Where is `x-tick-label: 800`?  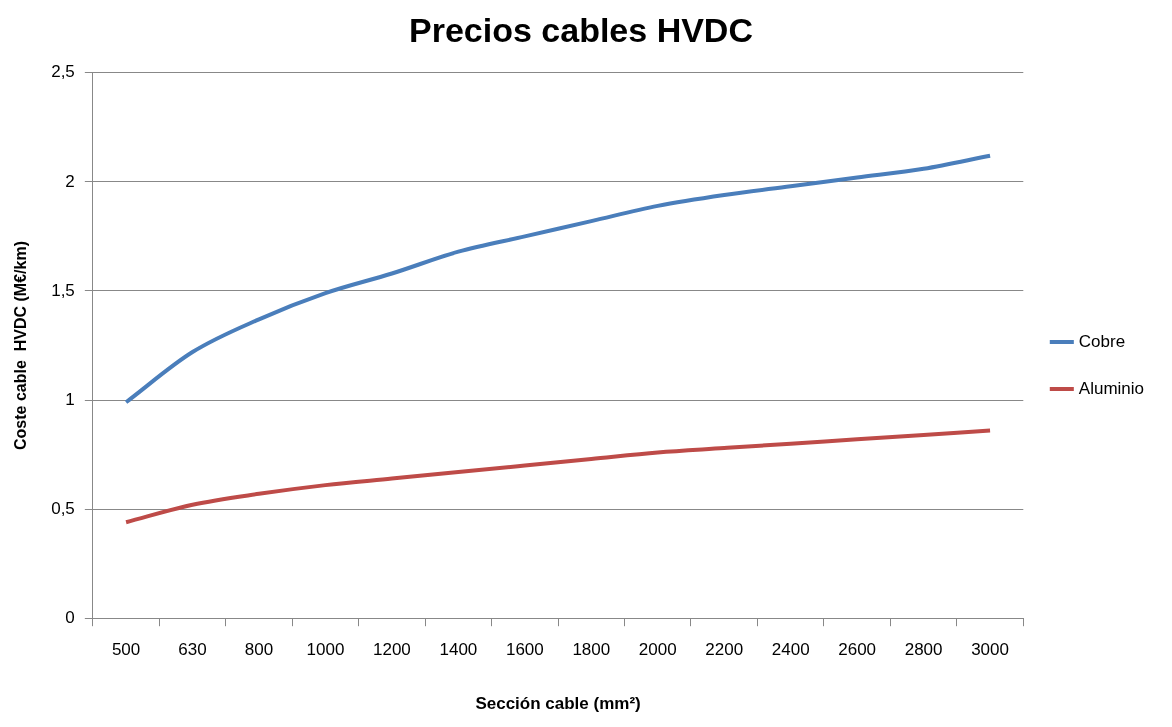
x-tick-label: 800 is located at coordinates (259, 650).